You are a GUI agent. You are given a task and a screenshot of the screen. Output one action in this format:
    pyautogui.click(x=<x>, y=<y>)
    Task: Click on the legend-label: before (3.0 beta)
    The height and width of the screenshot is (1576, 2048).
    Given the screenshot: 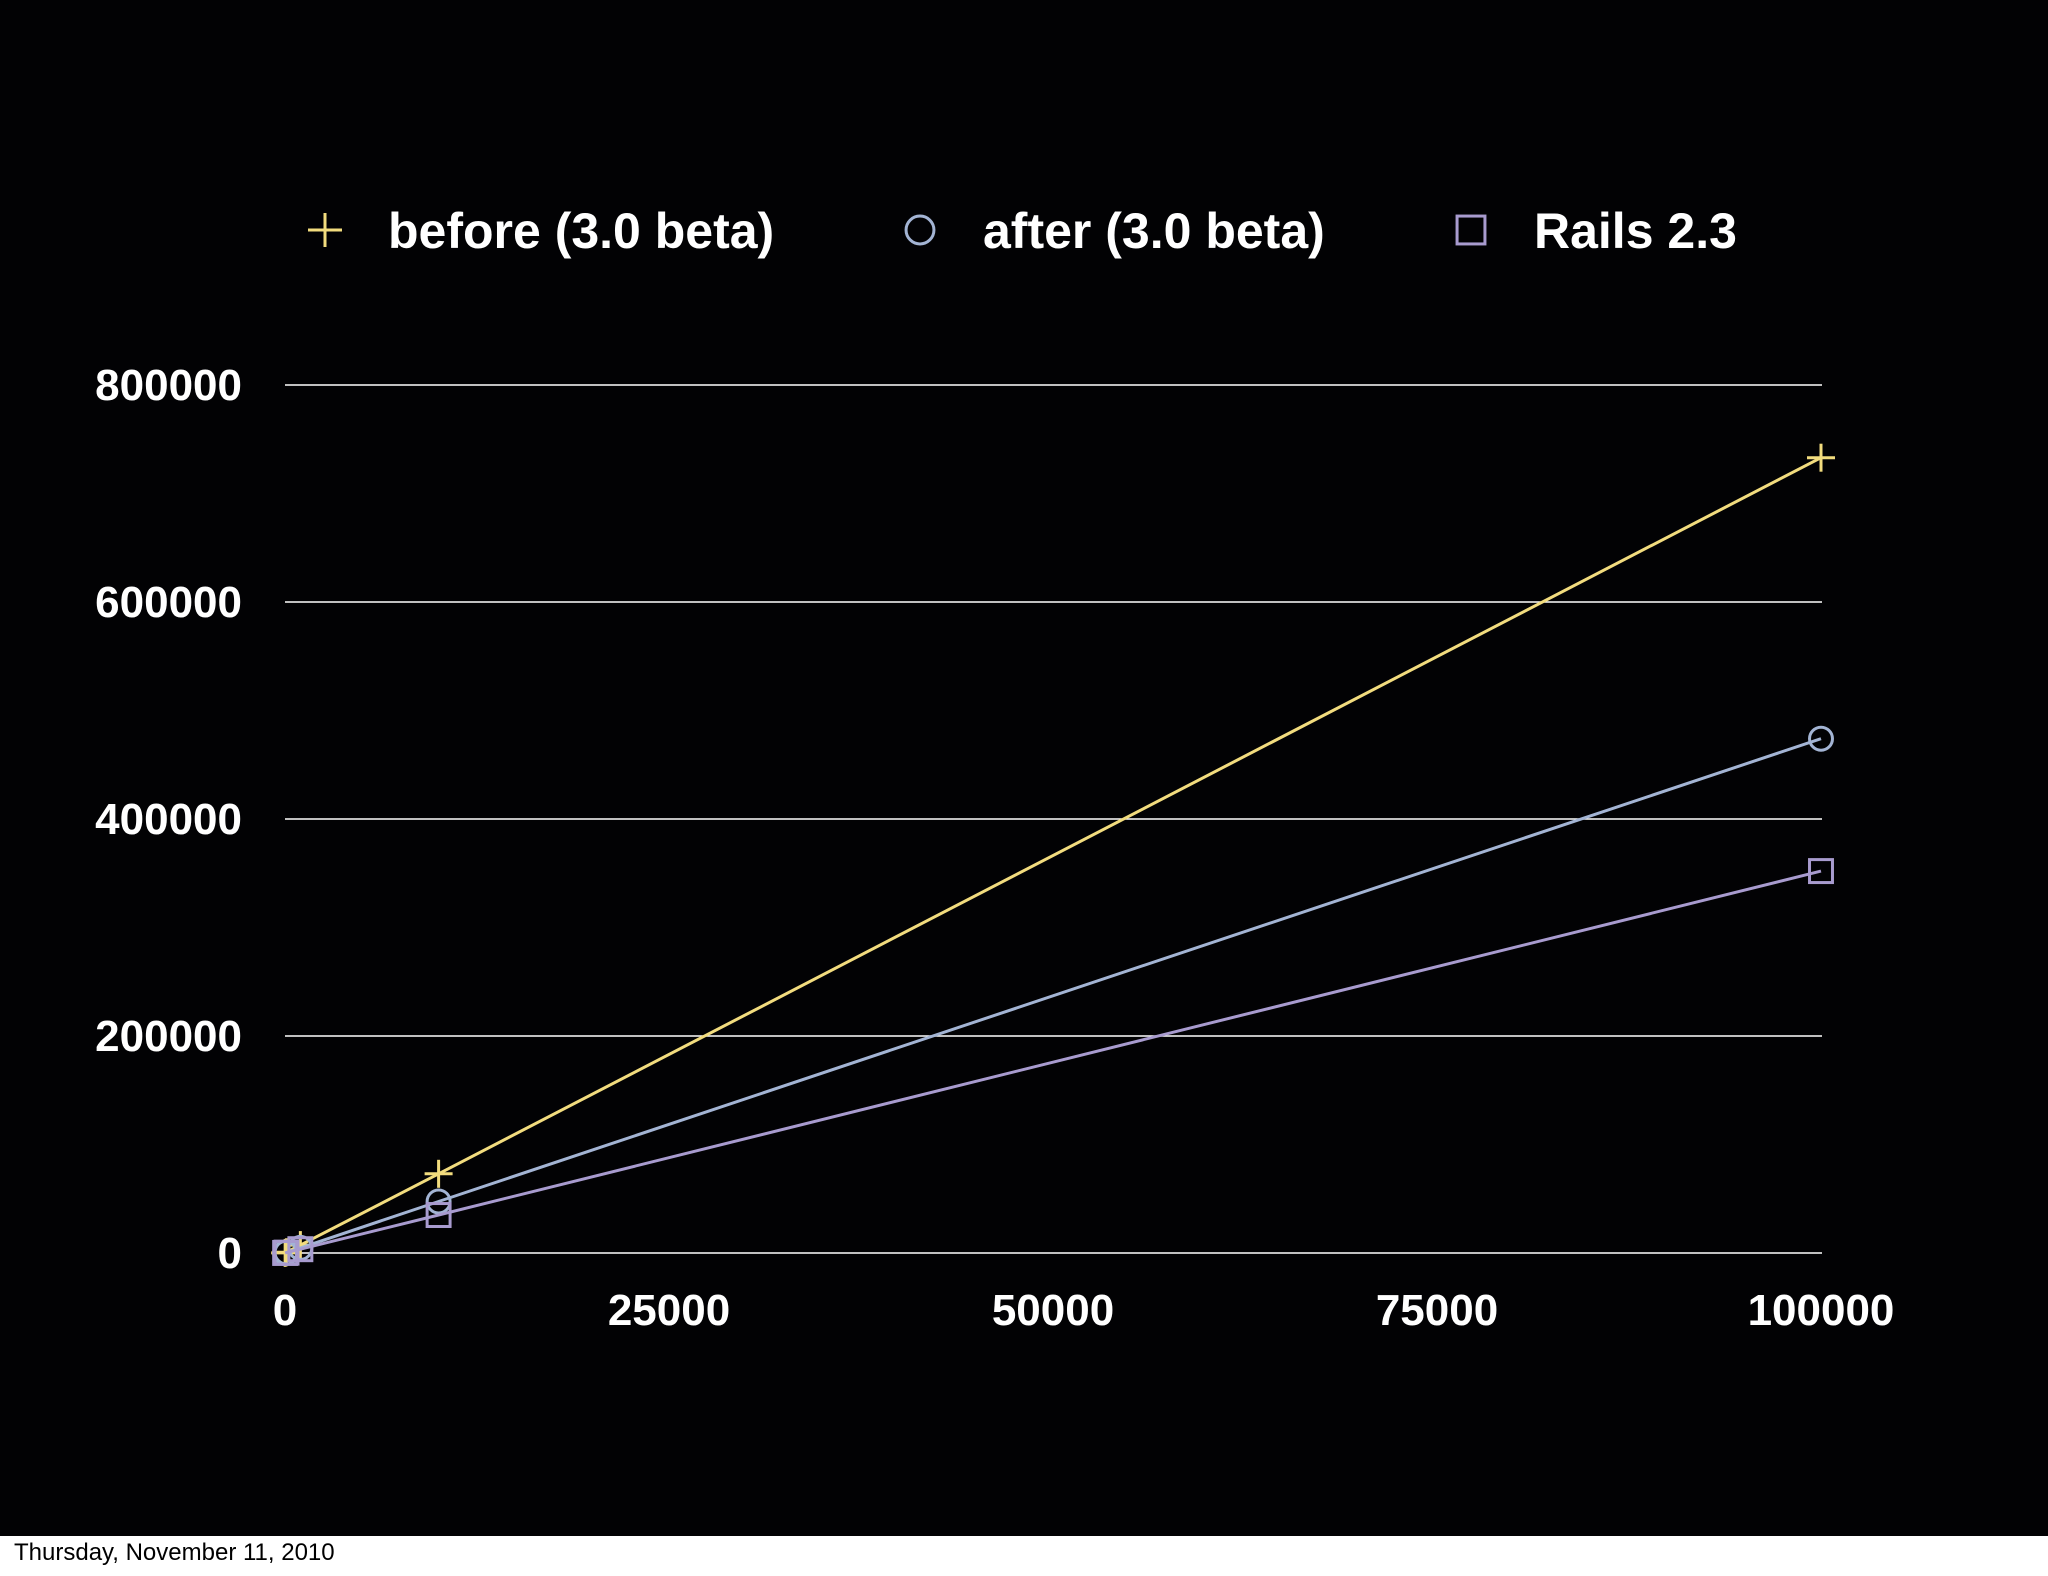 What is the action you would take?
    pyautogui.click(x=581, y=231)
    